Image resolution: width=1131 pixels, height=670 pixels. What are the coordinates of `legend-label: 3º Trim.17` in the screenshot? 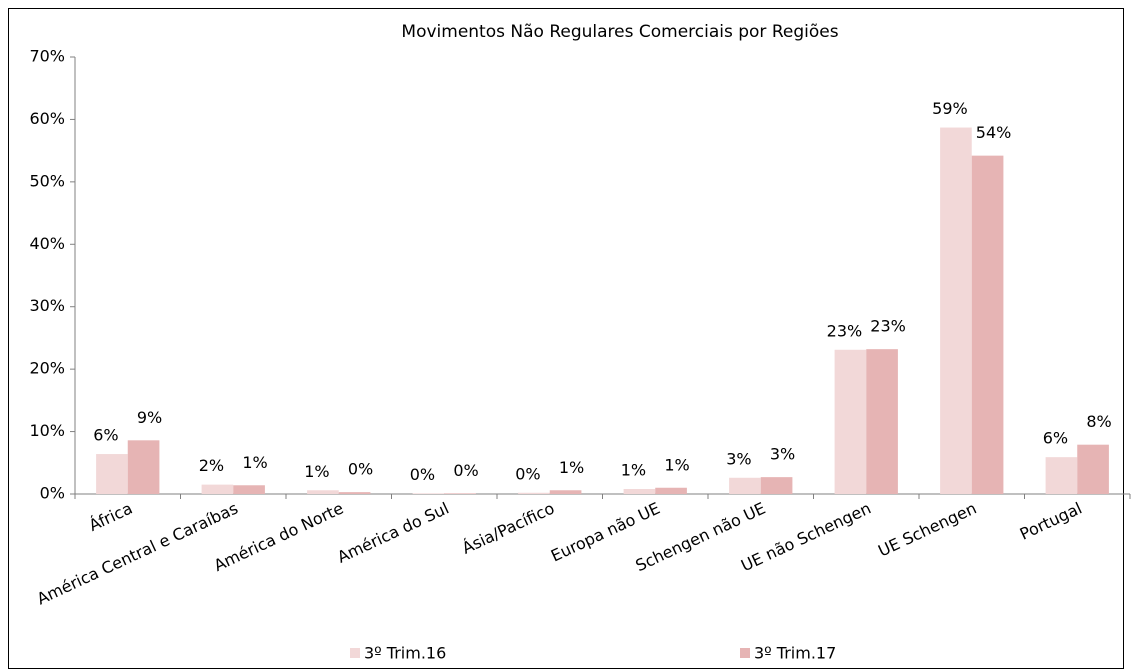 It's located at (795, 653).